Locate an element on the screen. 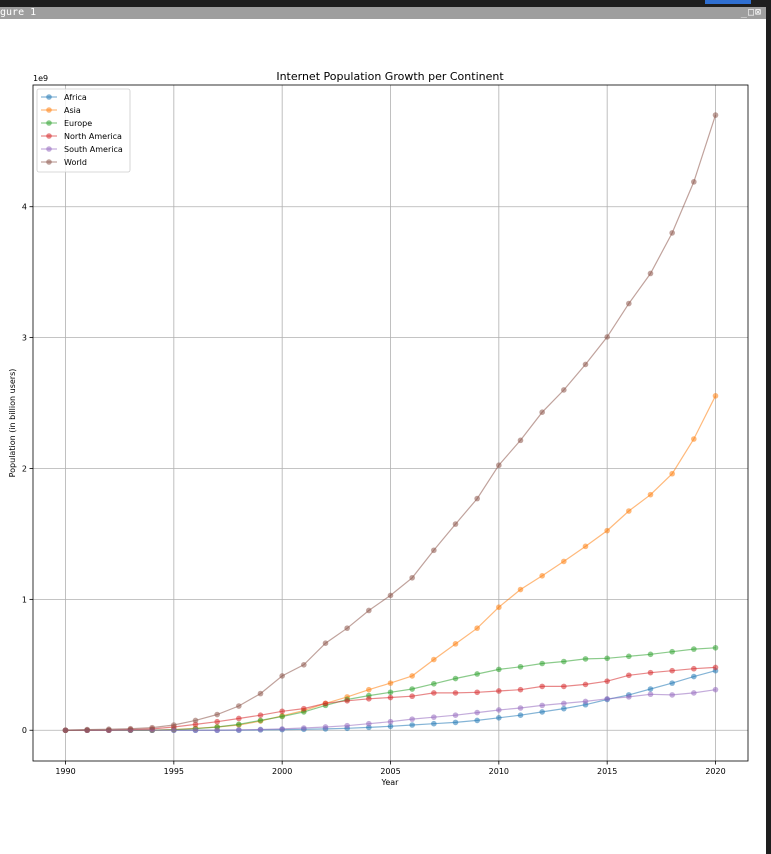  window-controls: _□⊠ is located at coordinates (751, 13).